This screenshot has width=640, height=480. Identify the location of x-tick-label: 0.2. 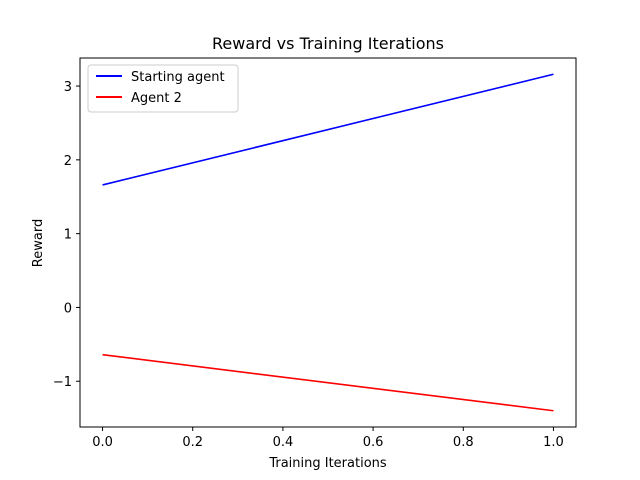
(192, 442).